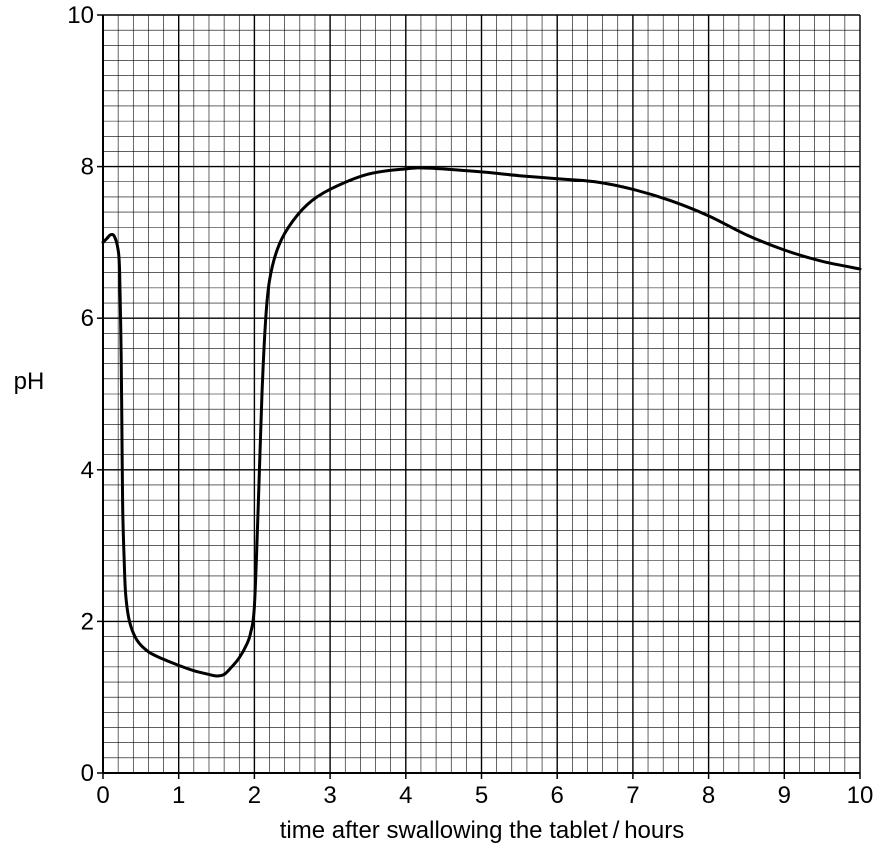 The image size is (878, 853). I want to click on y-tick-label: 8, so click(87, 167).